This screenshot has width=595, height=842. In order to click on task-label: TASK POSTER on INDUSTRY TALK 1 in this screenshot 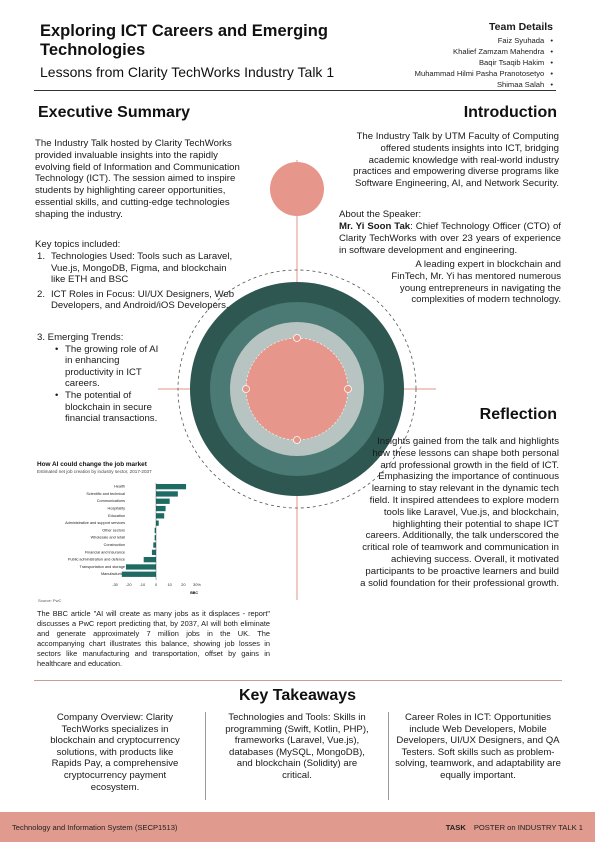, I will do `click(514, 827)`.